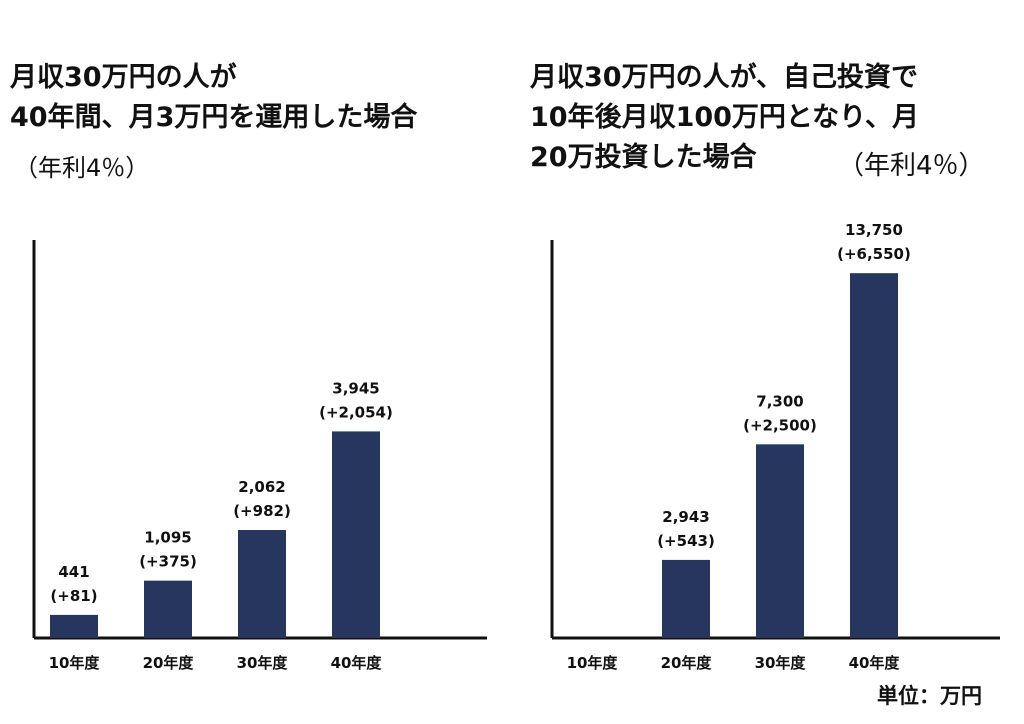 The image size is (1024, 724). I want to click on right-title-line-3: 20万投資した場合, so click(643, 157).